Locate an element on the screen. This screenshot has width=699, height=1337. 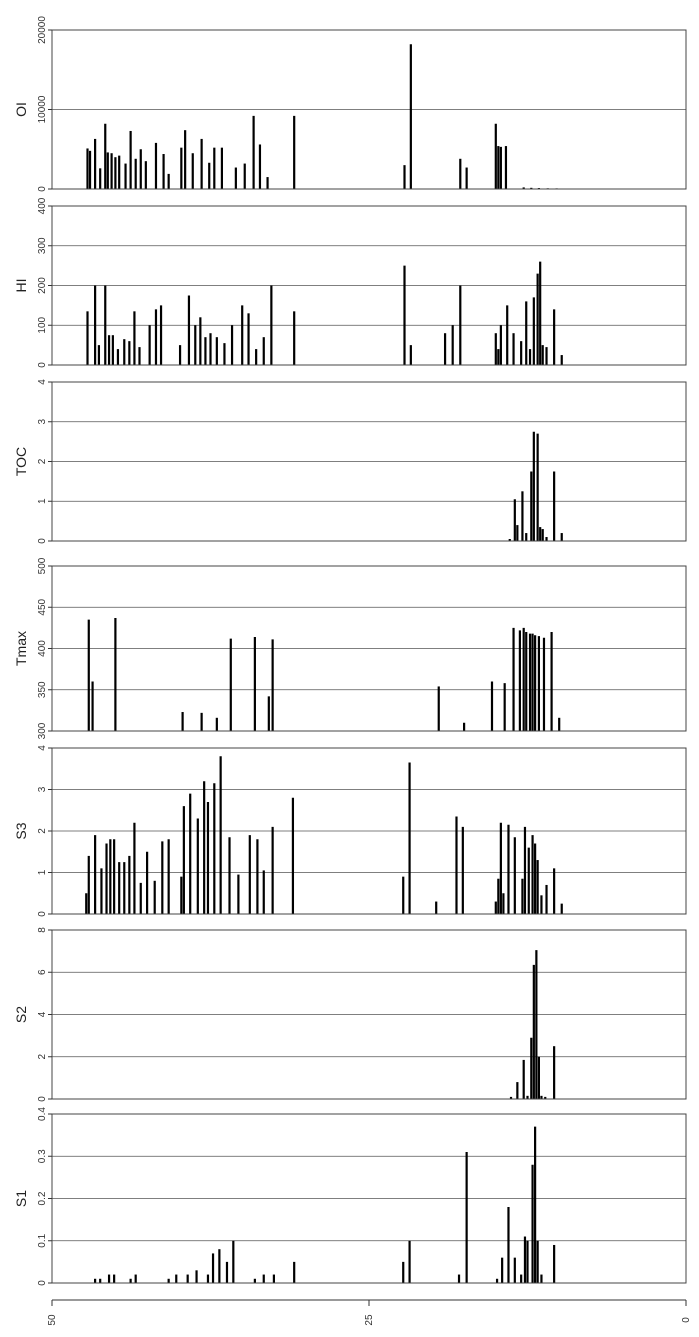
s1-y-tick-label: 0.4 is located at coordinates (42, 1114).